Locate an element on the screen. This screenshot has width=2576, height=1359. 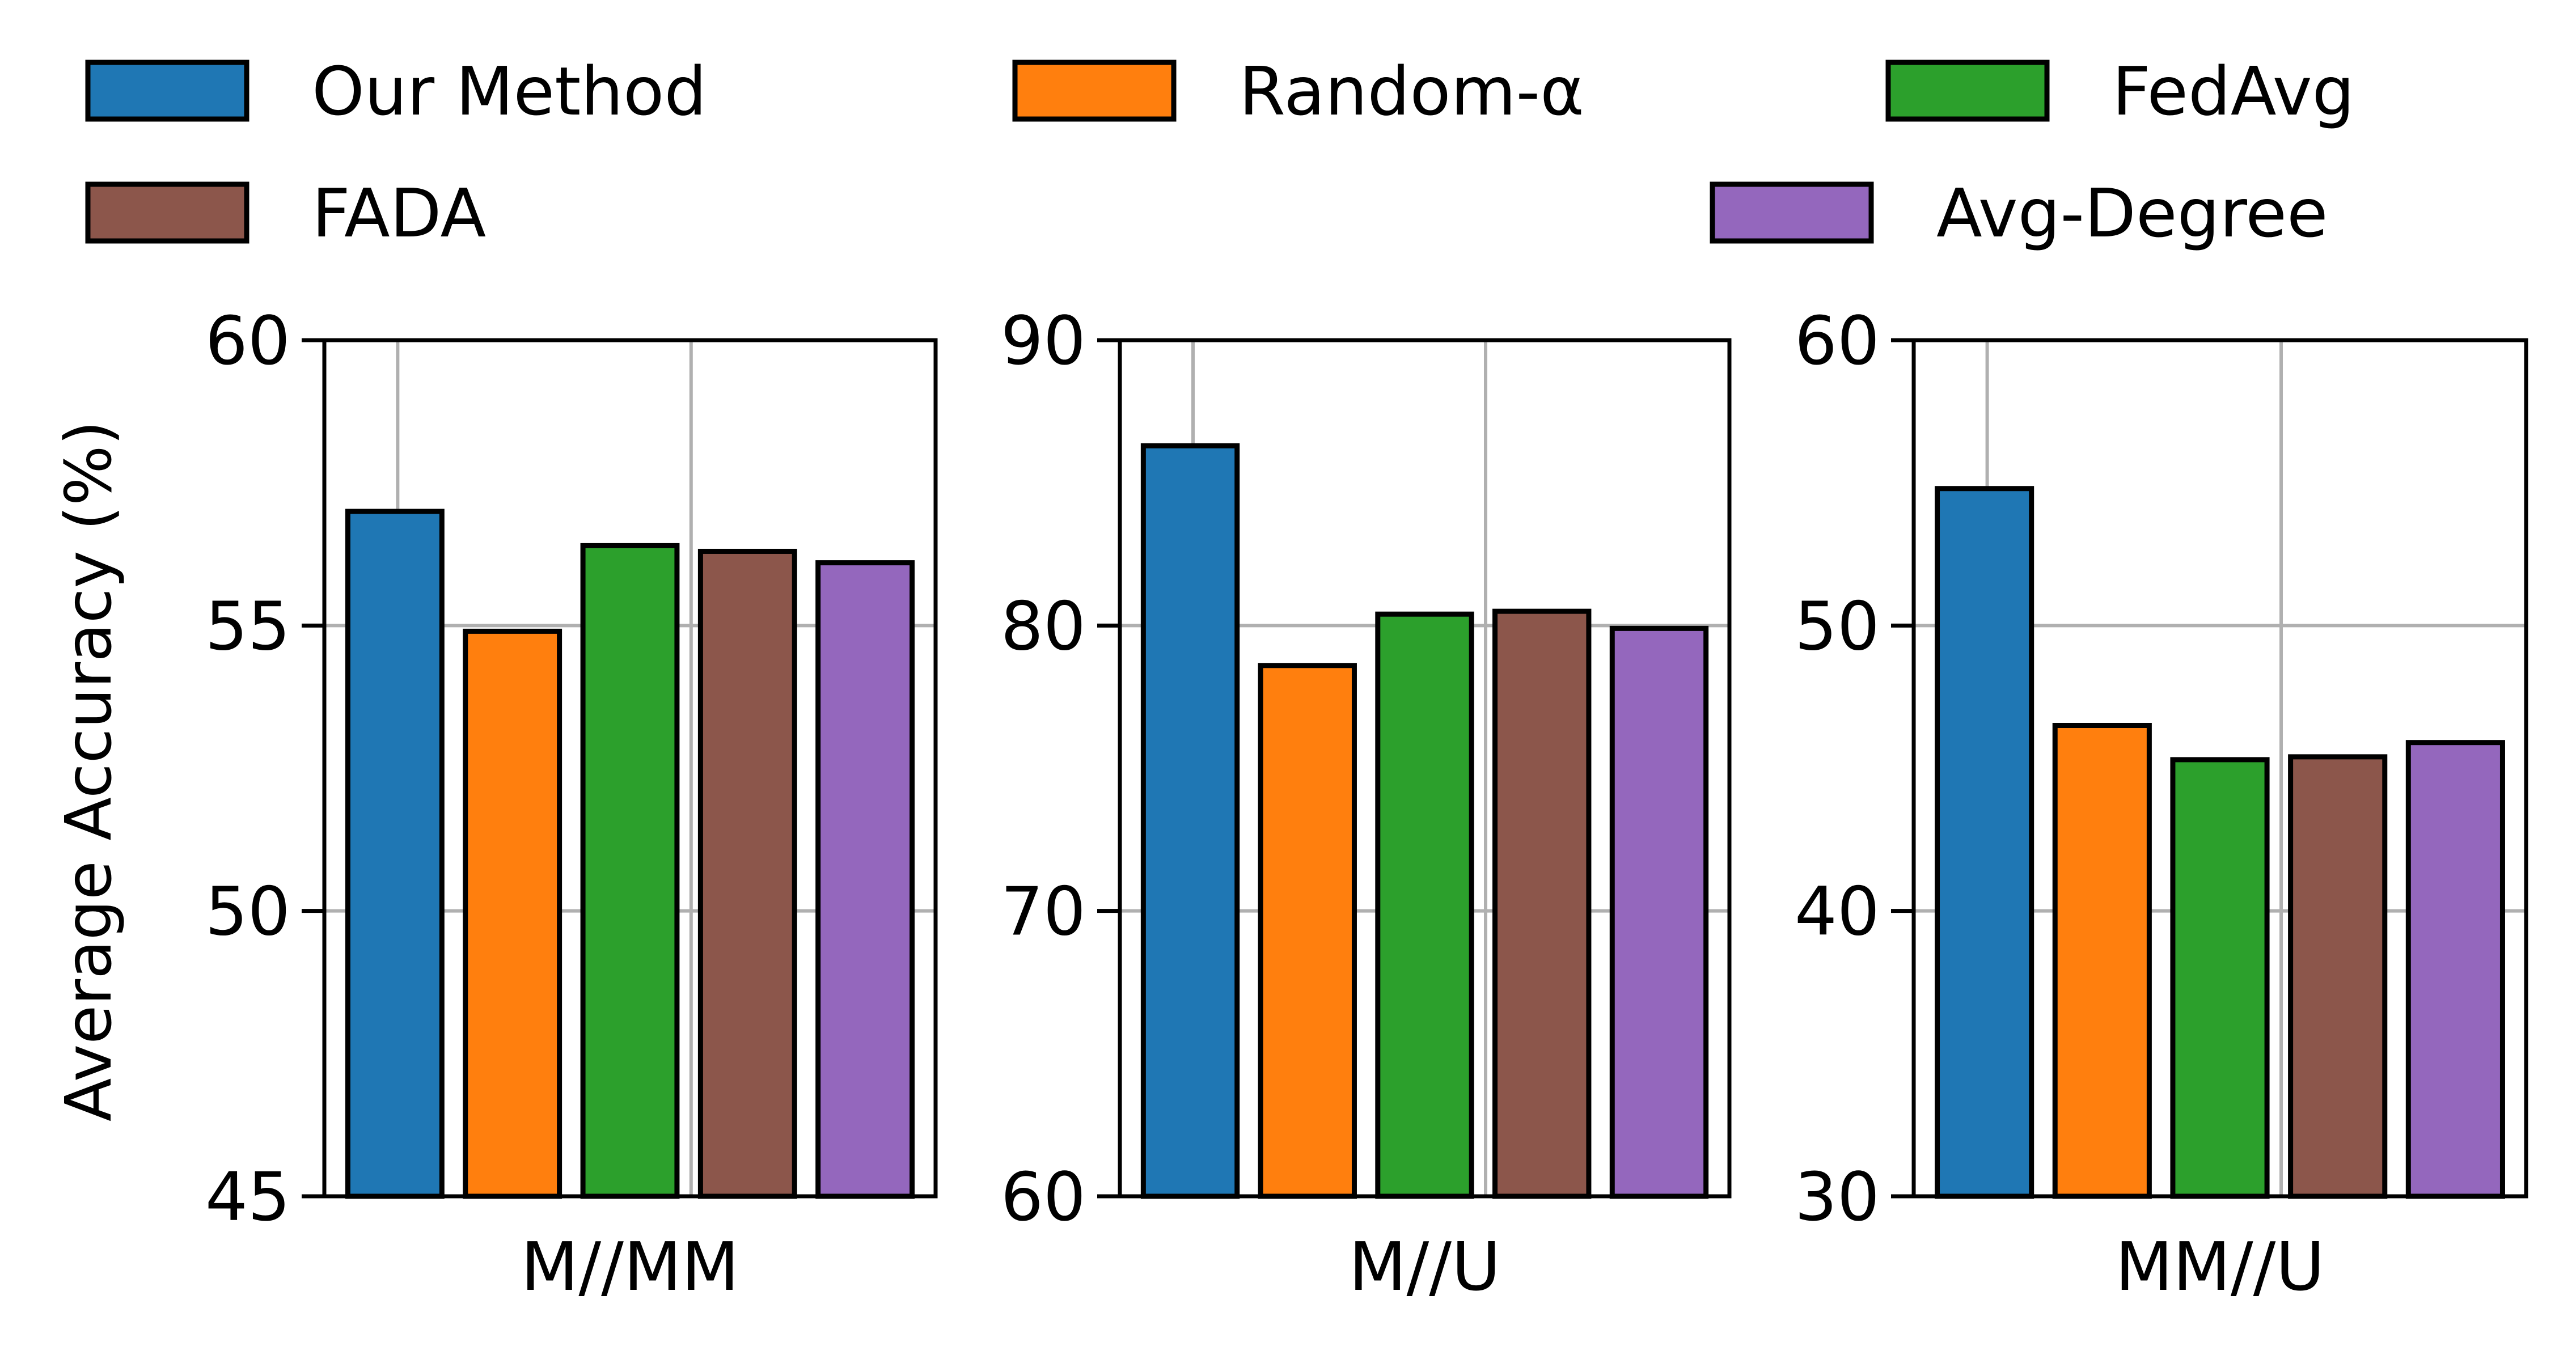
legend-label: Our Method is located at coordinates (509, 91).